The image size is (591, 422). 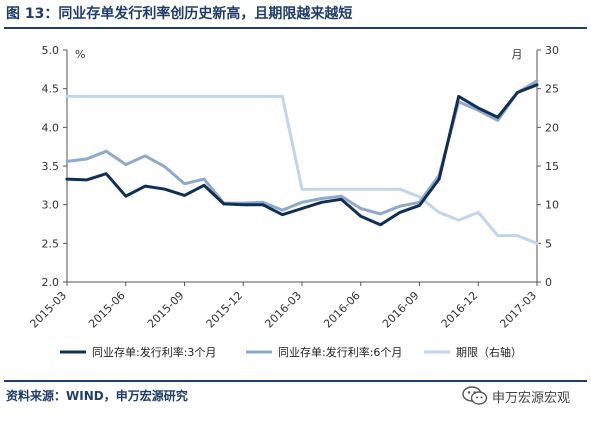 What do you see at coordinates (225, 310) in the screenshot?
I see `x-tick-label: 2015-12` at bounding box center [225, 310].